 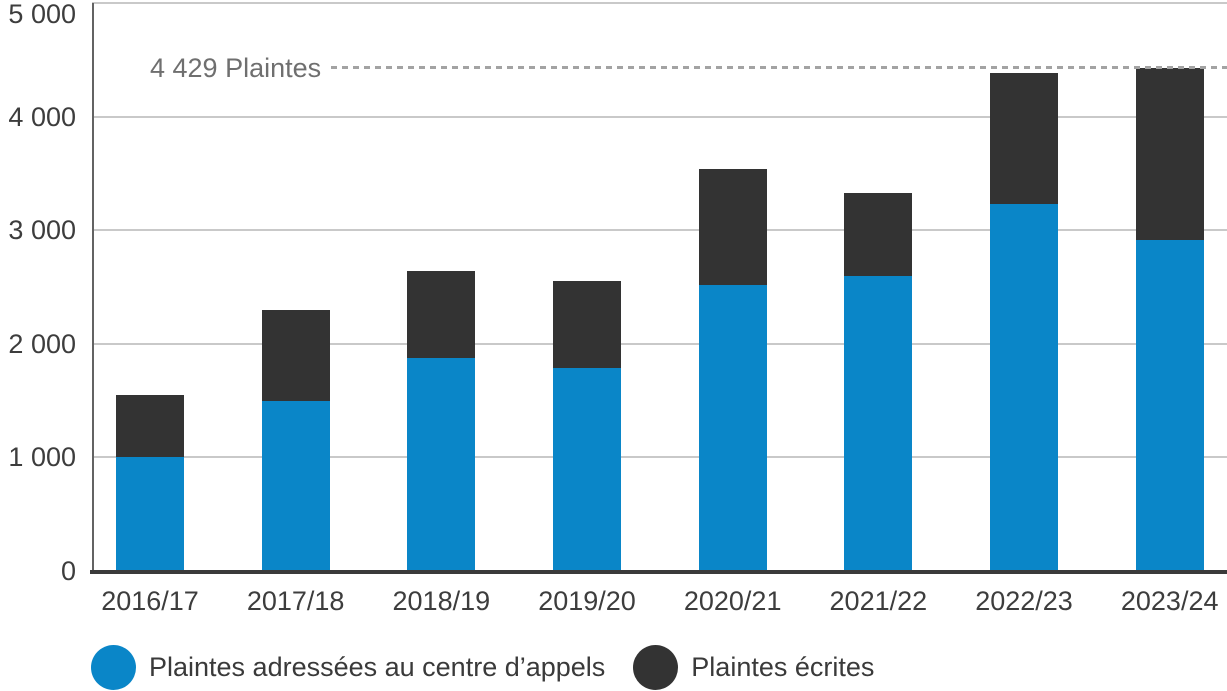 I want to click on y-axis-tick-label: 0, so click(x=68, y=571).